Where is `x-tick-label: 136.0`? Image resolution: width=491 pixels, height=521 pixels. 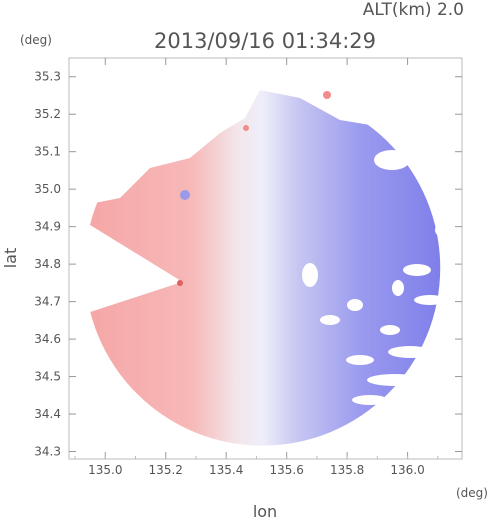 x-tick-label: 136.0 is located at coordinates (407, 470).